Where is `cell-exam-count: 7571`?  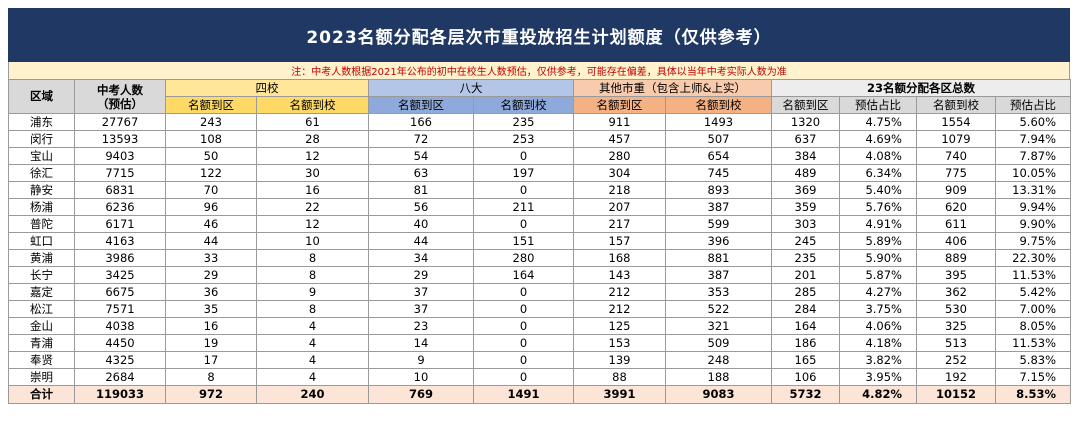
cell-exam-count: 7571 is located at coordinates (120, 309).